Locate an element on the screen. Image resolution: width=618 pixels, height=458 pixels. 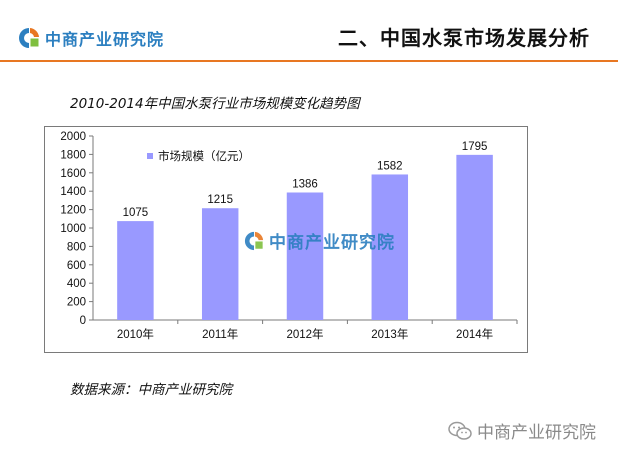
bar-value-label: 1215 is located at coordinates (220, 200).